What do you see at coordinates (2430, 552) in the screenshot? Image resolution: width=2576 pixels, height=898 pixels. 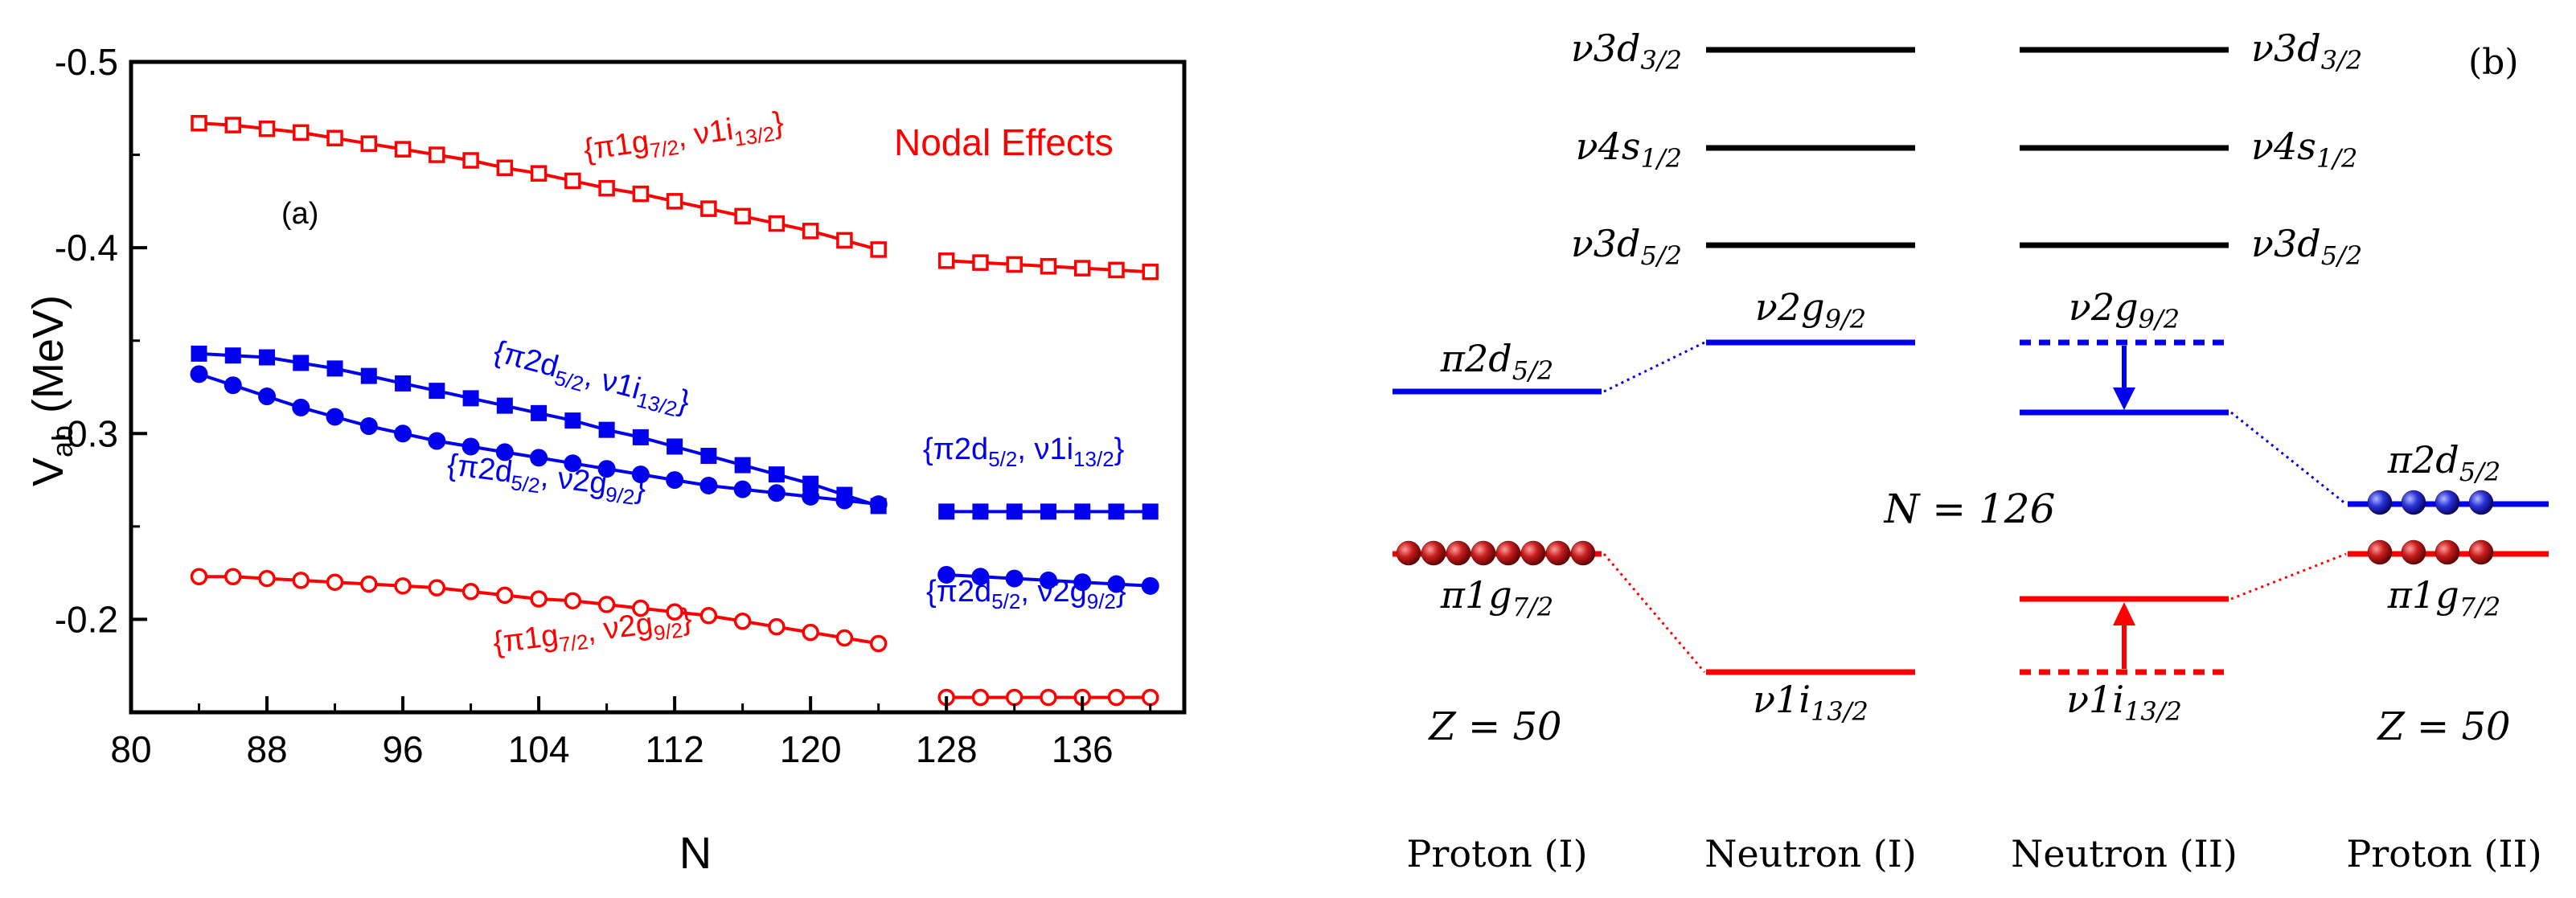 I see `pi1g72-proton-II-occupancy` at bounding box center [2430, 552].